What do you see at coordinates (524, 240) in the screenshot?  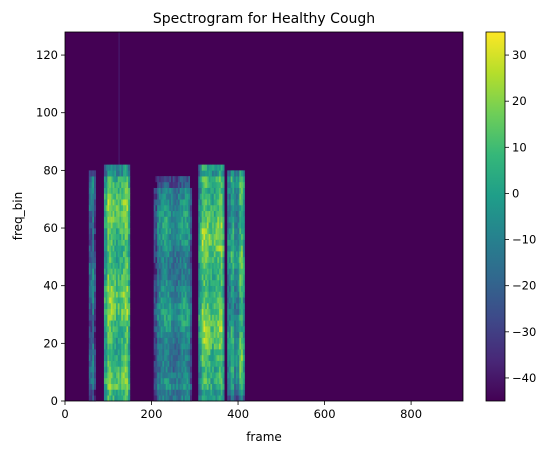 I see `colorbar-tick-label: −10` at bounding box center [524, 240].